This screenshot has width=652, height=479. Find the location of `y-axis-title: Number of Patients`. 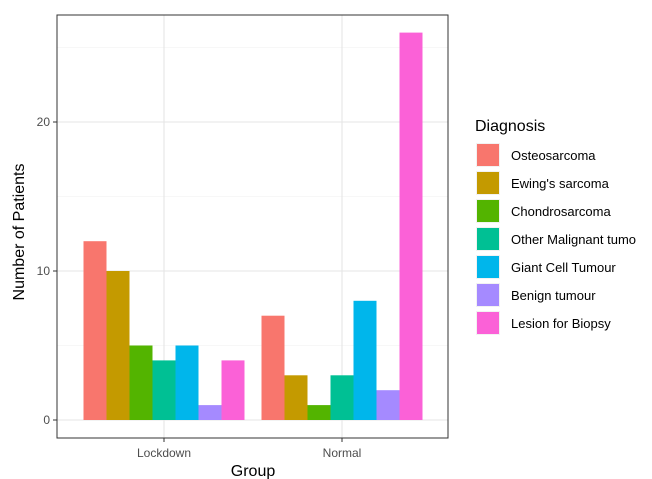

y-axis-title: Number of Patients is located at coordinates (19, 232).